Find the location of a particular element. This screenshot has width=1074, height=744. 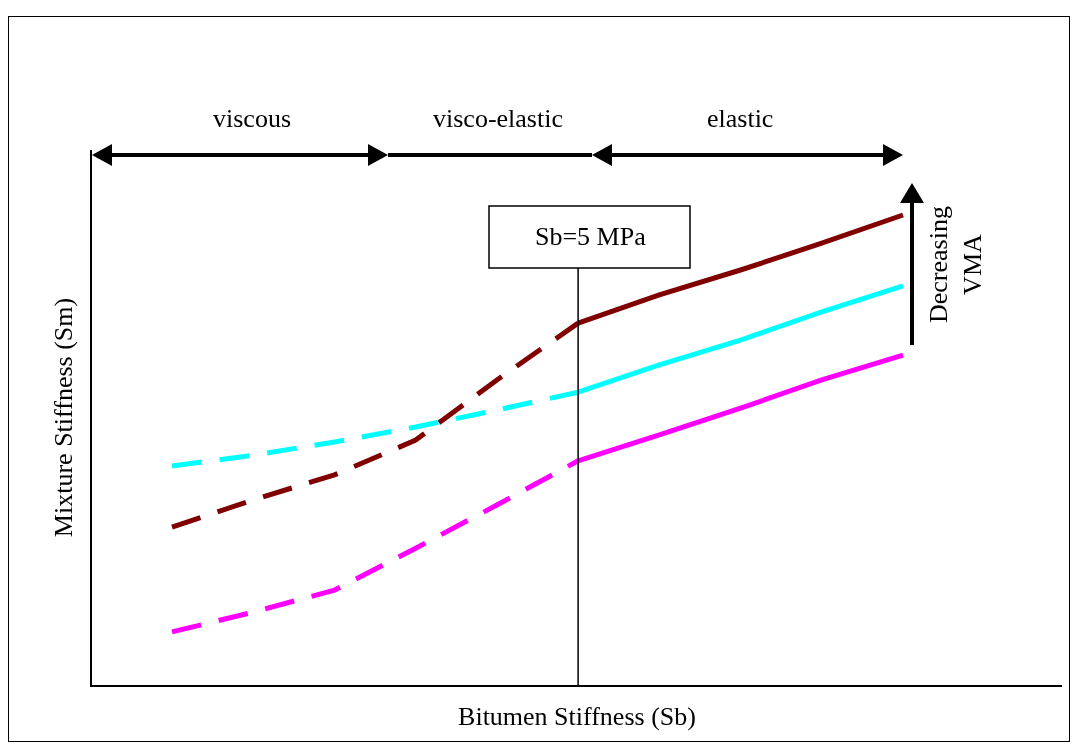

text: visco-elastic is located at coordinates (498, 118).